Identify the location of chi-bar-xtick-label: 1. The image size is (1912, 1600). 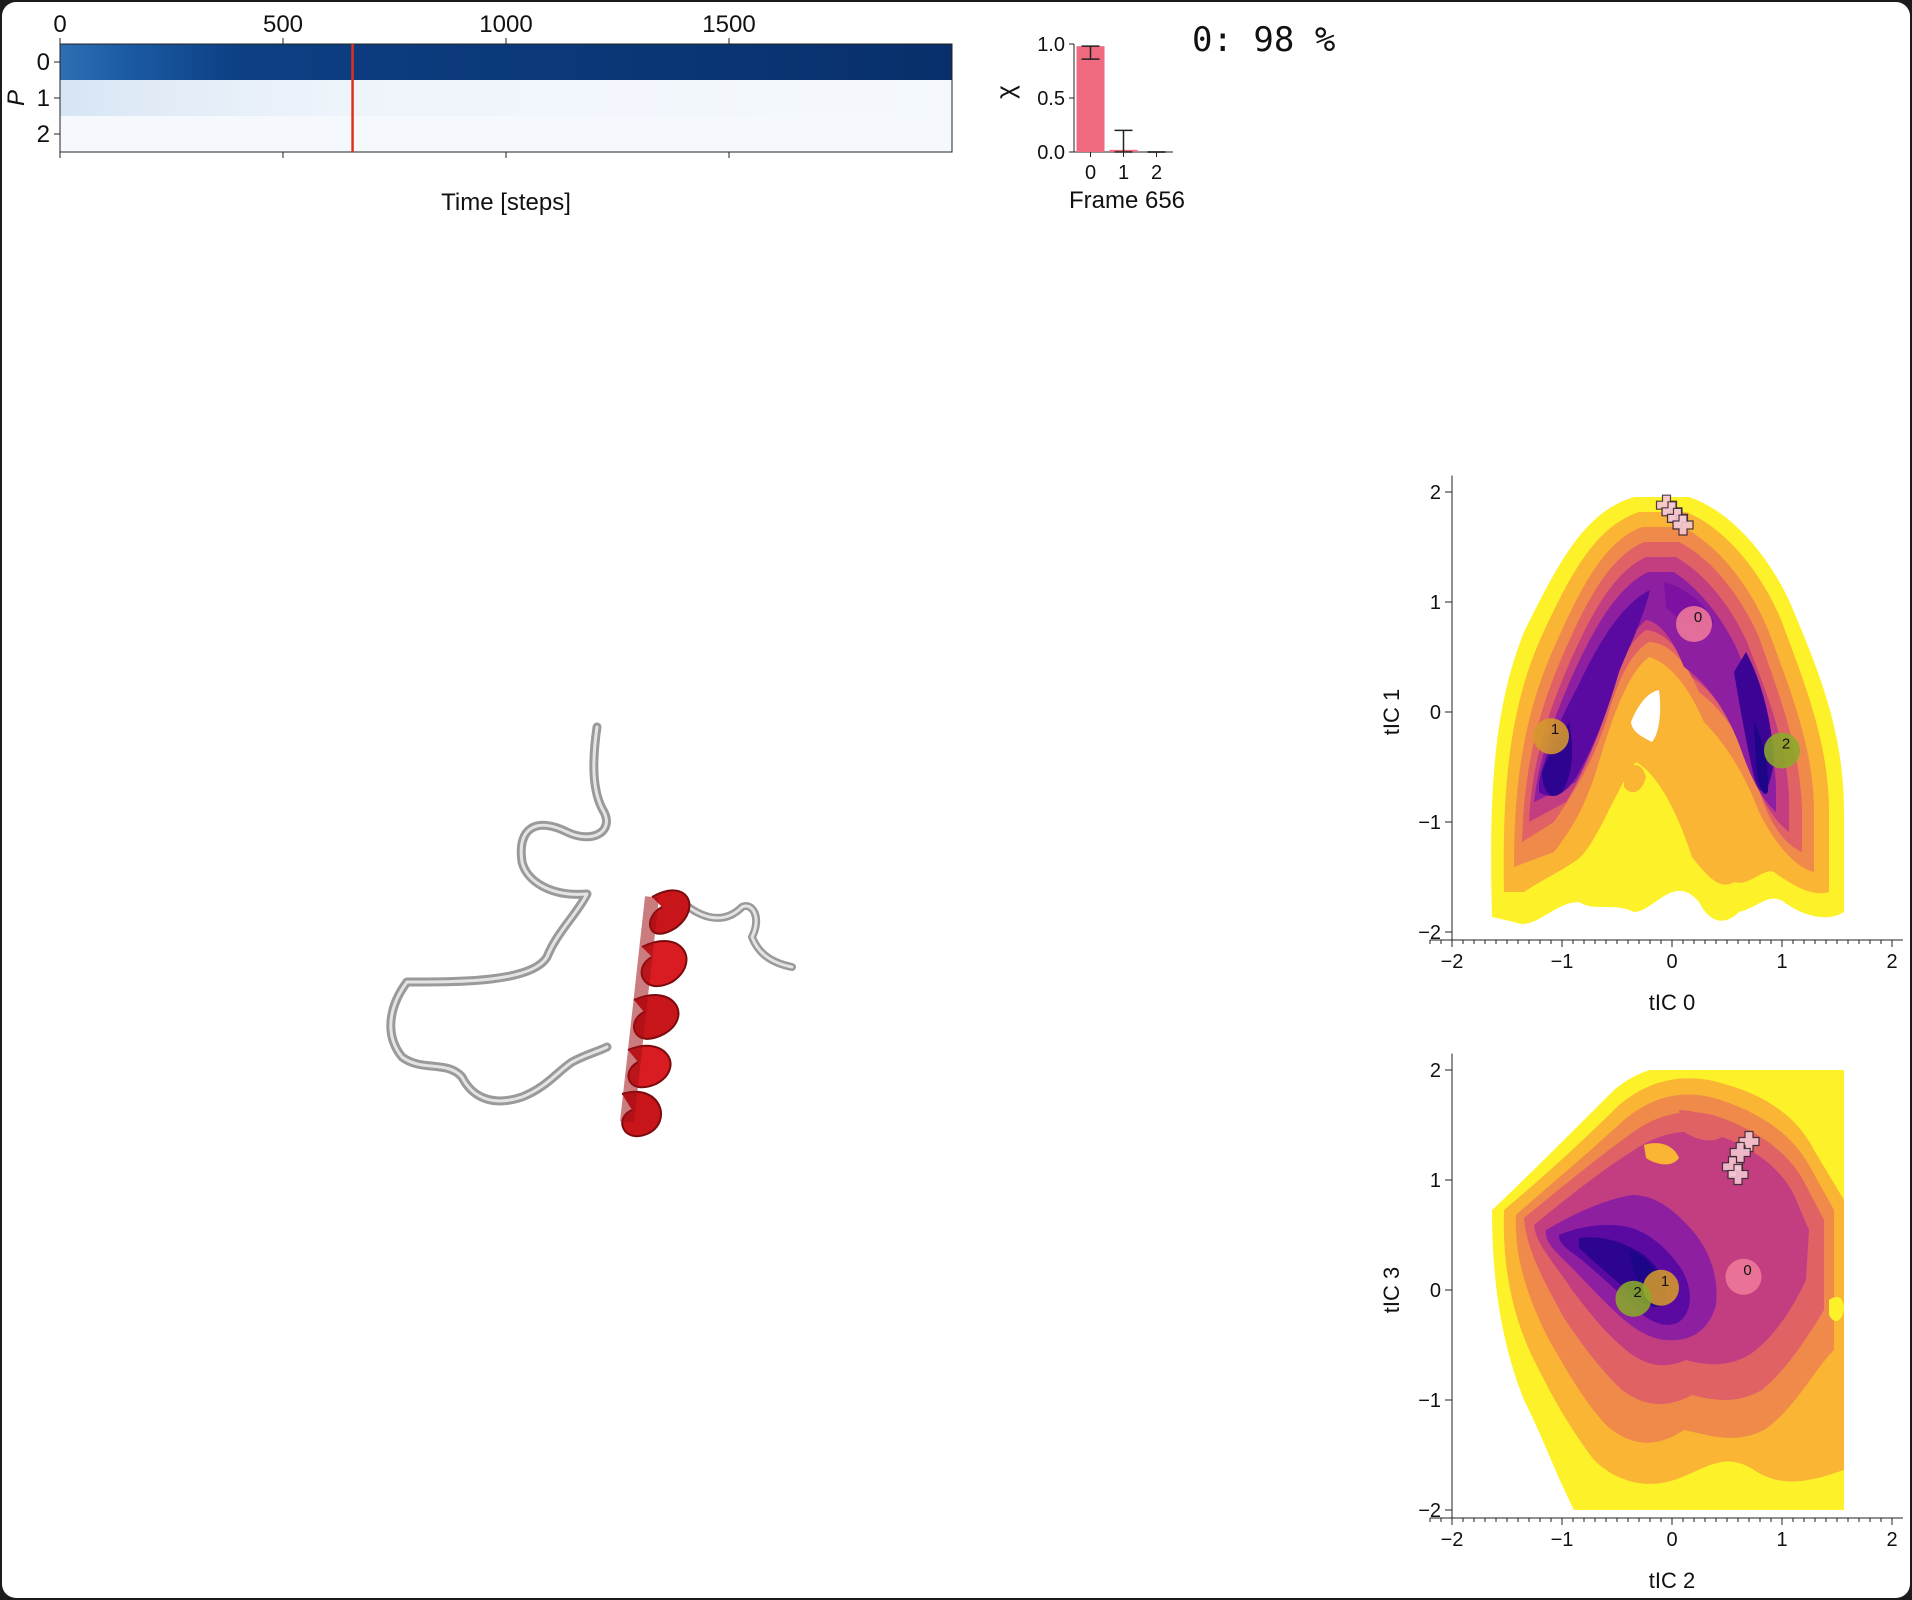
(1123, 173).